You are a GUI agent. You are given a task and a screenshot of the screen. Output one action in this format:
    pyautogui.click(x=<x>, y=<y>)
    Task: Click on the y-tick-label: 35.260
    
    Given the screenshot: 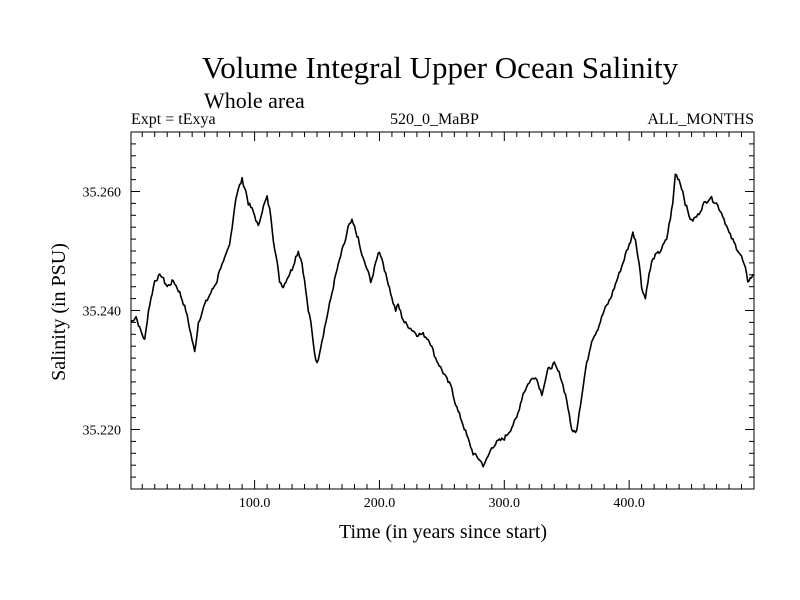 What is the action you would take?
    pyautogui.click(x=102, y=193)
    